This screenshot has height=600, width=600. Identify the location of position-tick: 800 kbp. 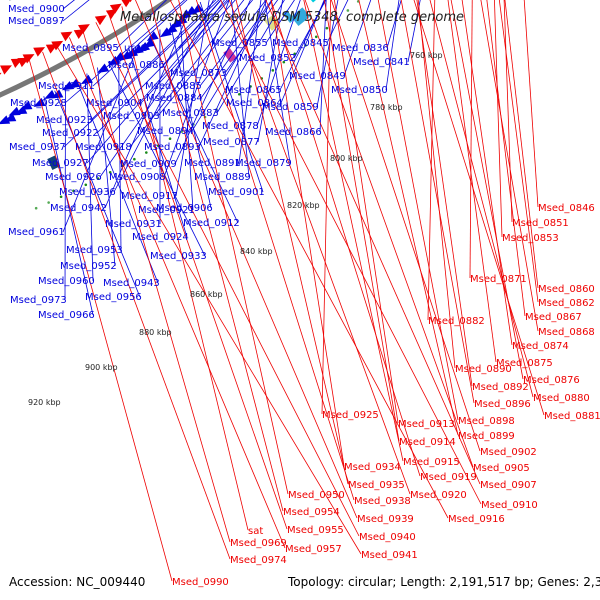
(346, 158).